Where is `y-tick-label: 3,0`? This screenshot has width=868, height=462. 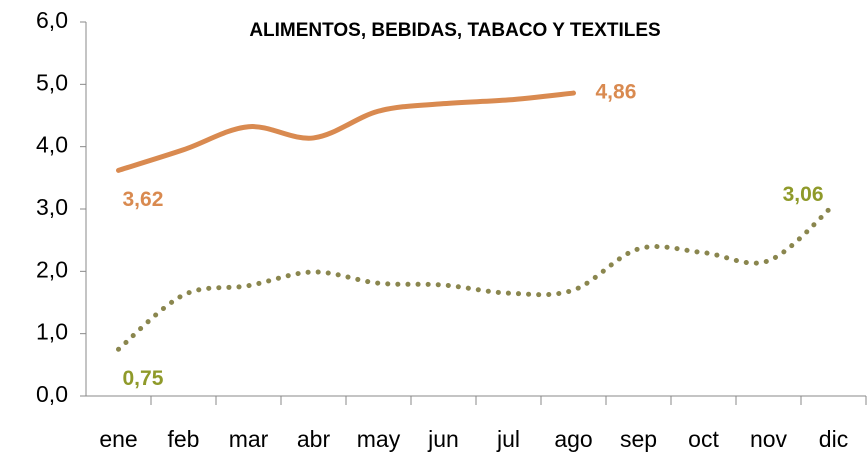
y-tick-label: 3,0 is located at coordinates (52, 207).